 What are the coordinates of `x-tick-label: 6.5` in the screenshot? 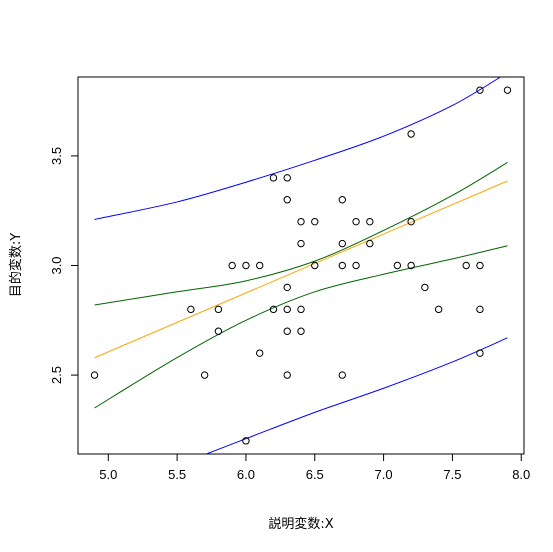 It's located at (315, 474).